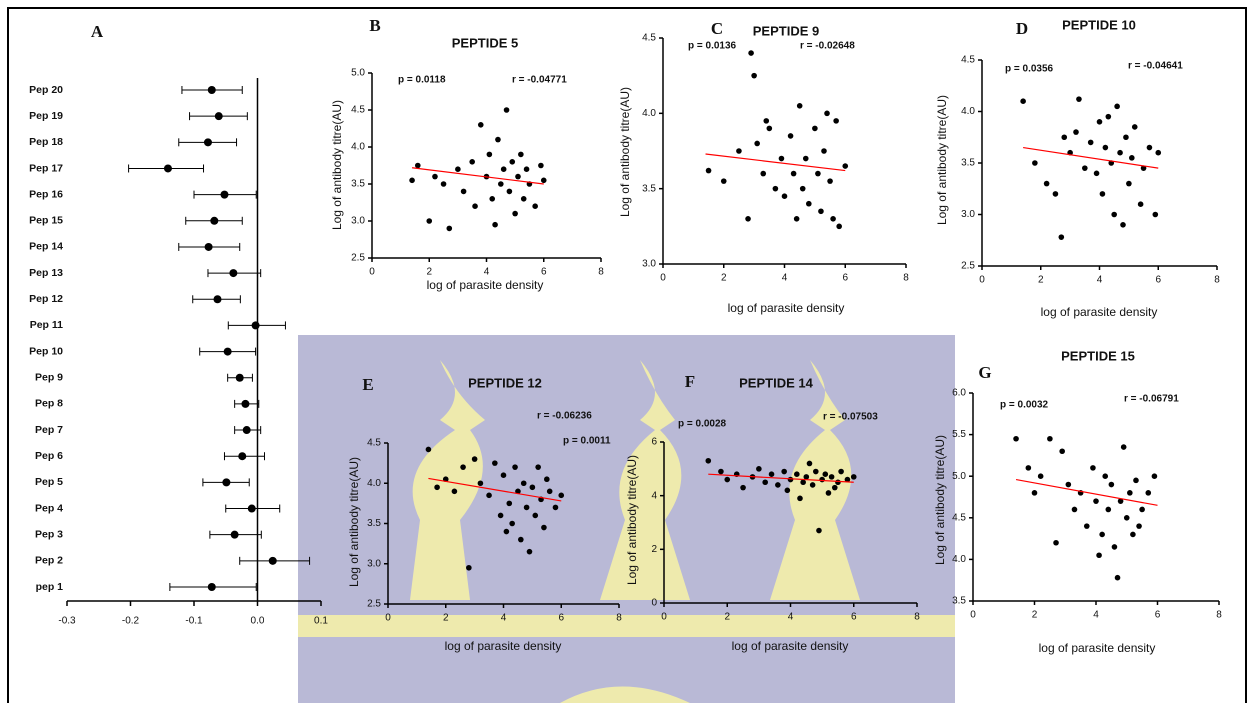 Image resolution: width=1250 pixels, height=703 pixels. Describe the element at coordinates (46, 221) in the screenshot. I see `category-label: Pep 15` at that location.